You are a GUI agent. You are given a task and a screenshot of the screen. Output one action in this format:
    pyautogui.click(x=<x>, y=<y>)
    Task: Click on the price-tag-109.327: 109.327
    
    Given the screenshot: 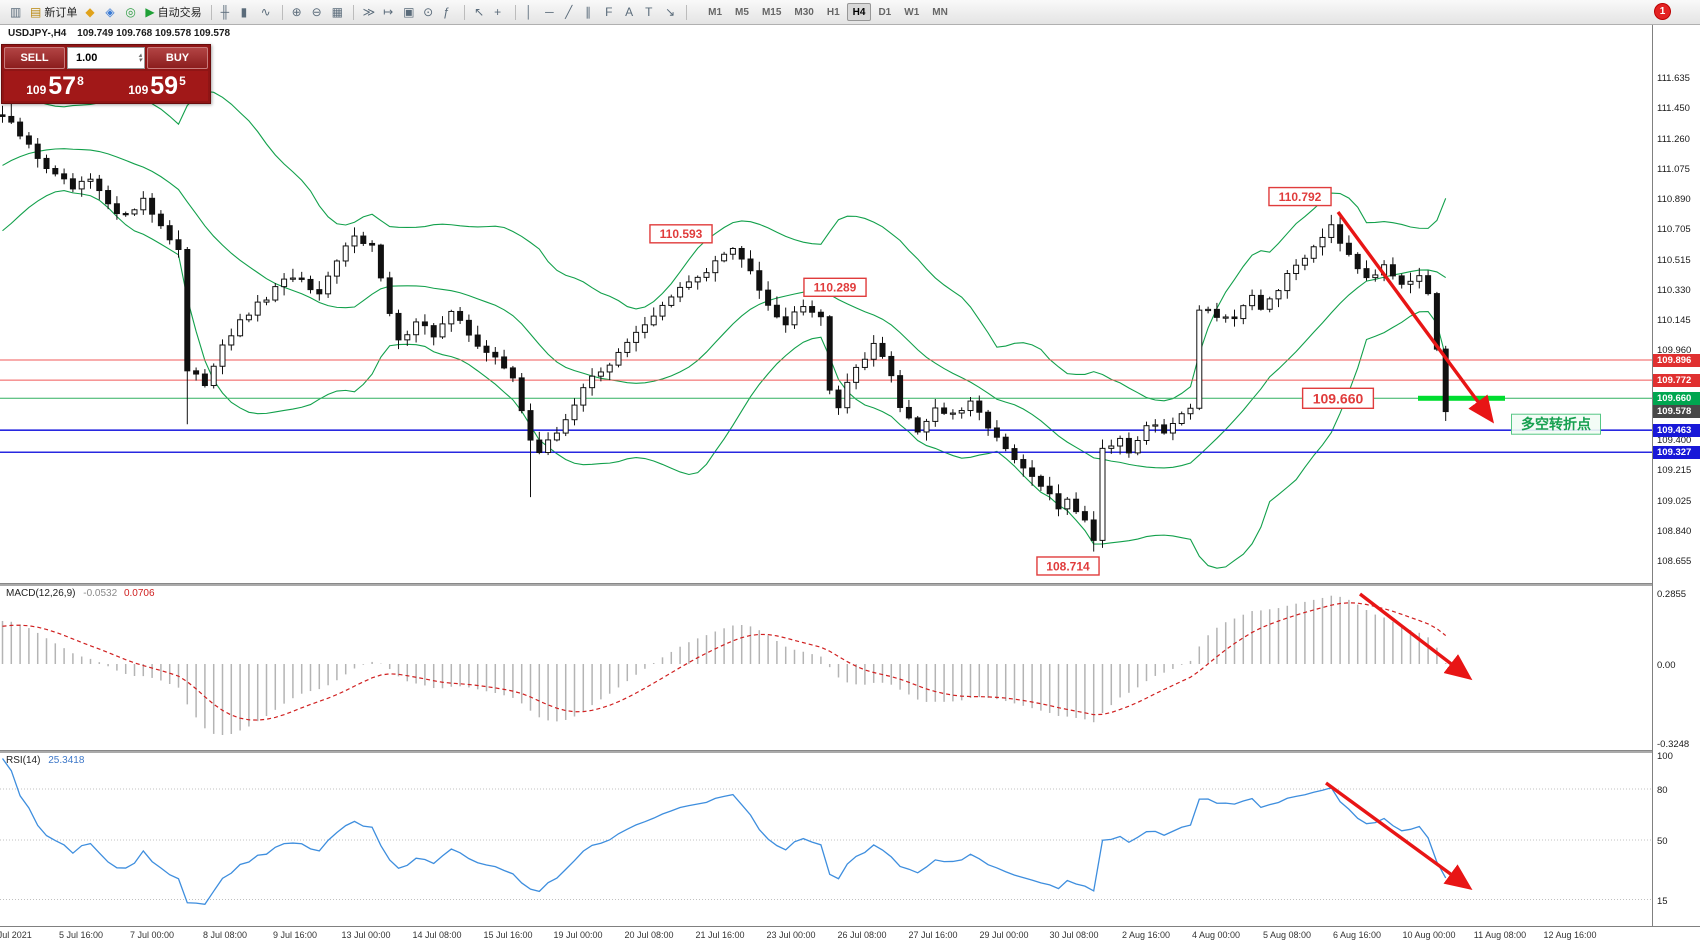 What is the action you would take?
    pyautogui.click(x=1676, y=452)
    